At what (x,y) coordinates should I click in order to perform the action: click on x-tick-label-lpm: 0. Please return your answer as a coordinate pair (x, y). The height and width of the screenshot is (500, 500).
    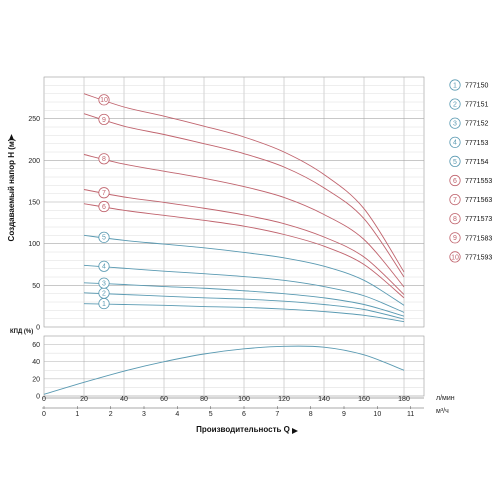
    Looking at the image, I should click on (44, 399).